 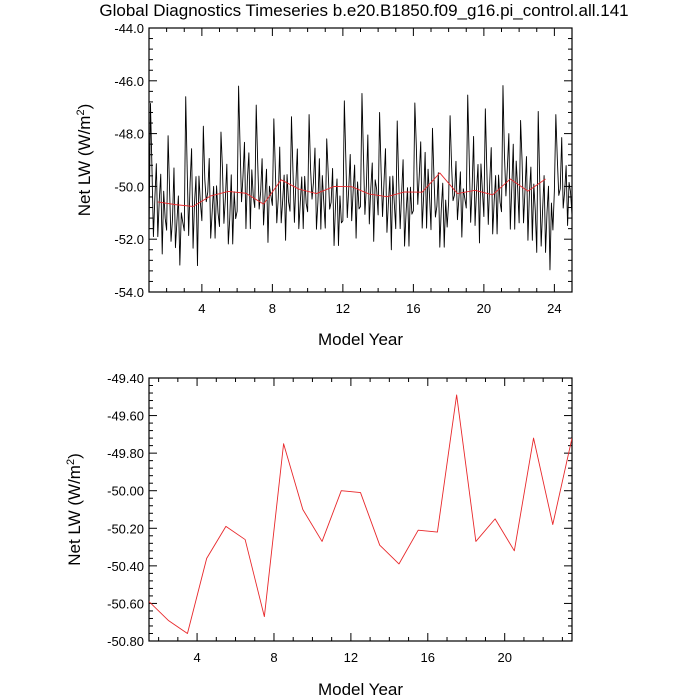 I want to click on top-ytick-label: -46.0, so click(x=129, y=81).